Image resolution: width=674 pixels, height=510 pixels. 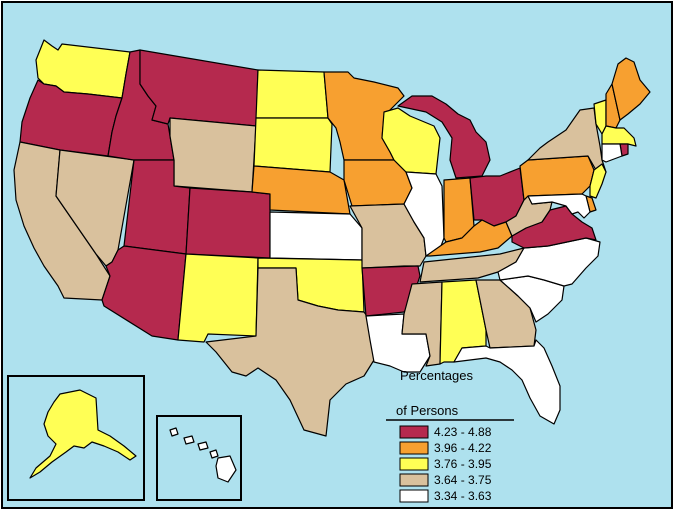 What do you see at coordinates (613, 106) in the screenshot?
I see `state-new-hampshire` at bounding box center [613, 106].